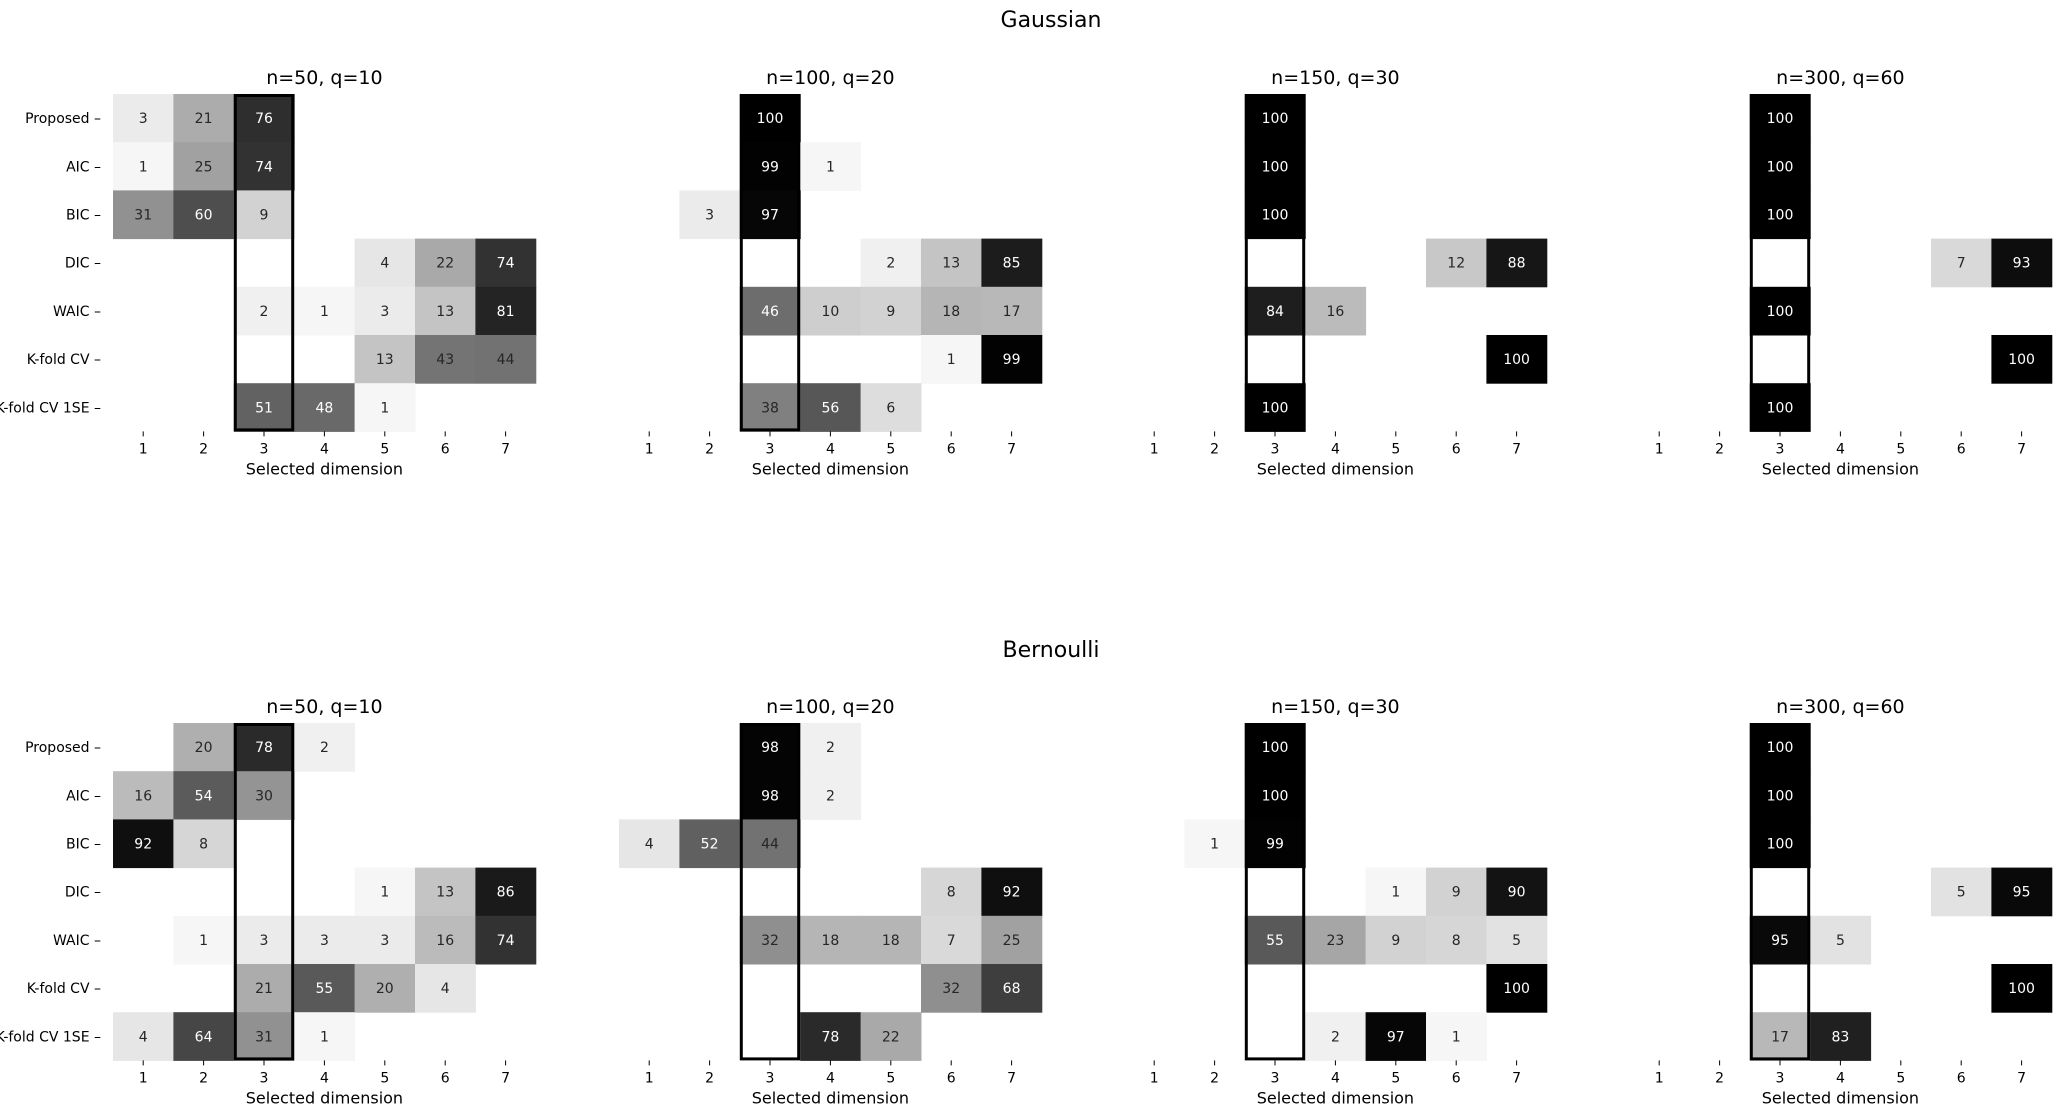 This screenshot has width=2060, height=1113. I want to click on cell-value-label: 78, so click(830, 1037).